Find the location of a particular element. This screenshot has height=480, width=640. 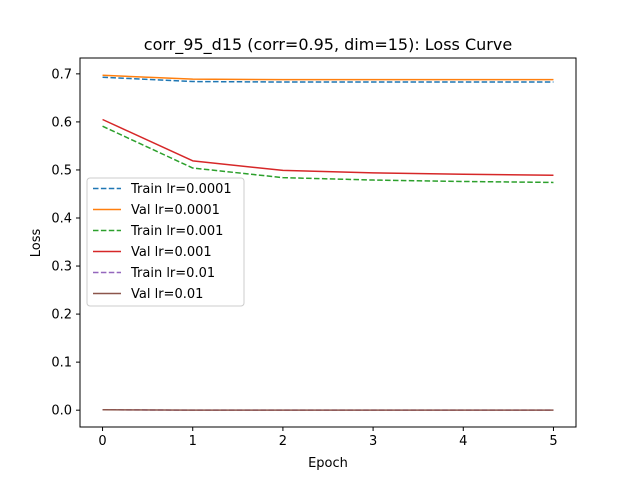

y-tick-label: 0.7 is located at coordinates (61, 74).